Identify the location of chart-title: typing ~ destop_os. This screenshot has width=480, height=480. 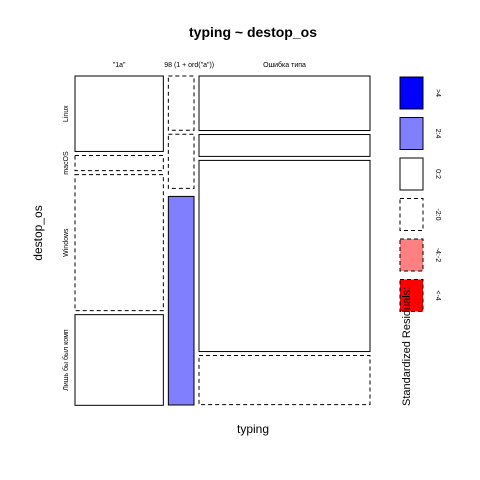
(253, 32).